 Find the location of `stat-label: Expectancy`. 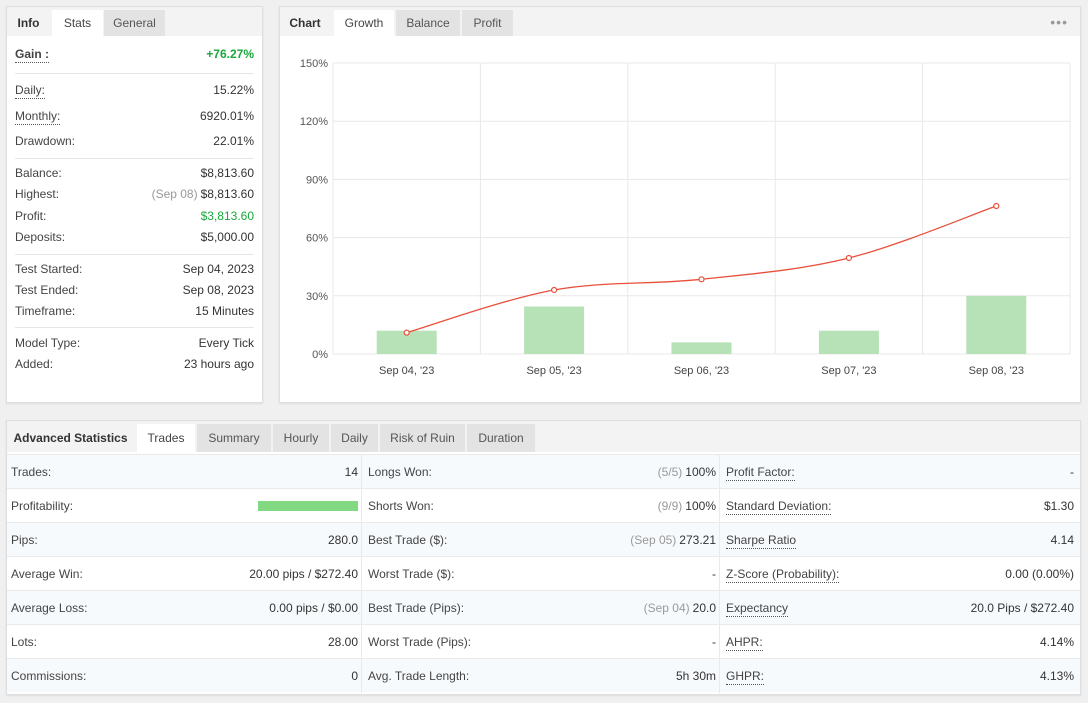

stat-label: Expectancy is located at coordinates (757, 609).